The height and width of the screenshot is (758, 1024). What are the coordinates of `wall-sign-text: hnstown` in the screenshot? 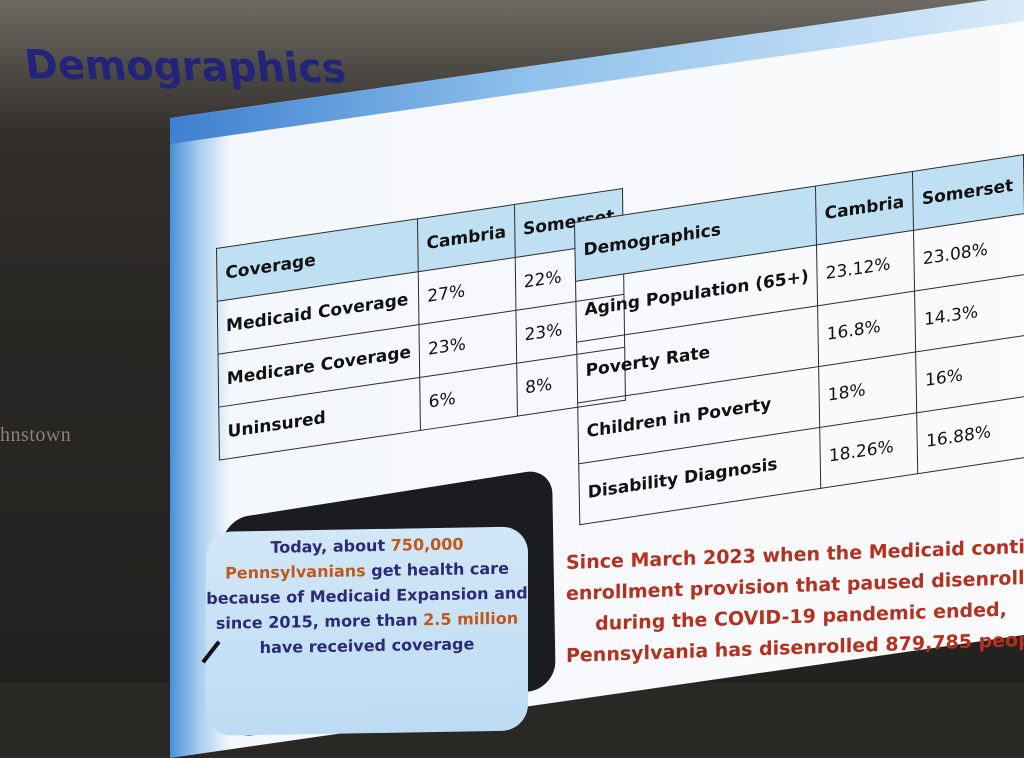 It's located at (36, 435).